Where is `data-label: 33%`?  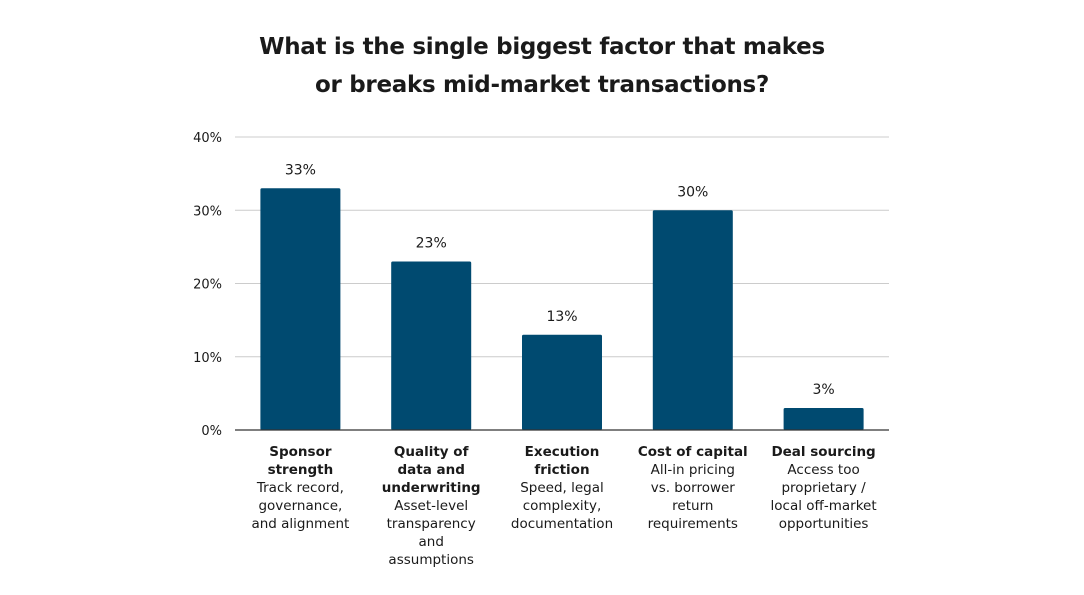
data-label: 33% is located at coordinates (300, 170).